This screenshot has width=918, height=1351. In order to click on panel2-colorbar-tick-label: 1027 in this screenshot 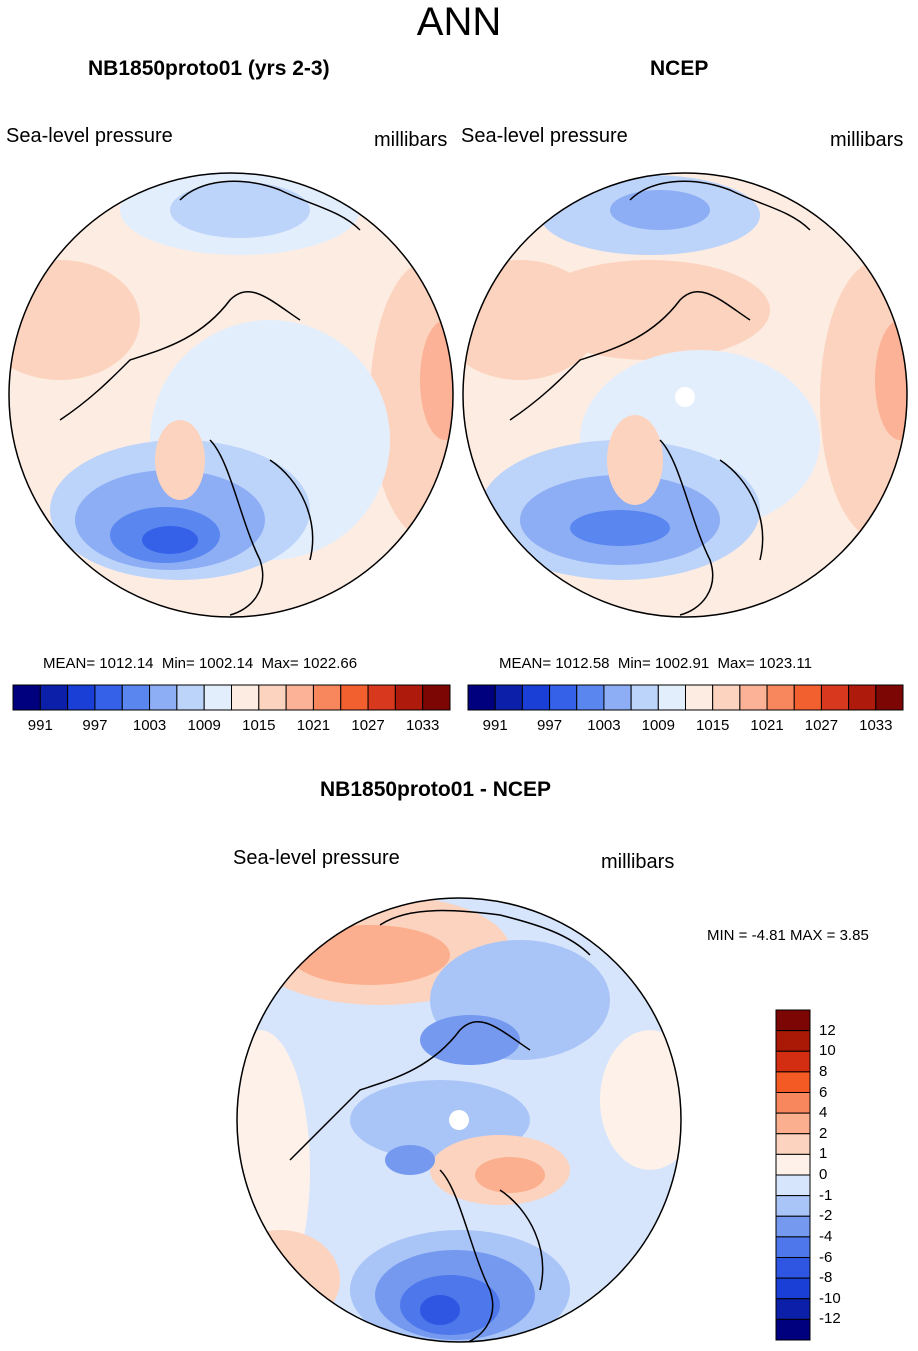, I will do `click(821, 725)`.